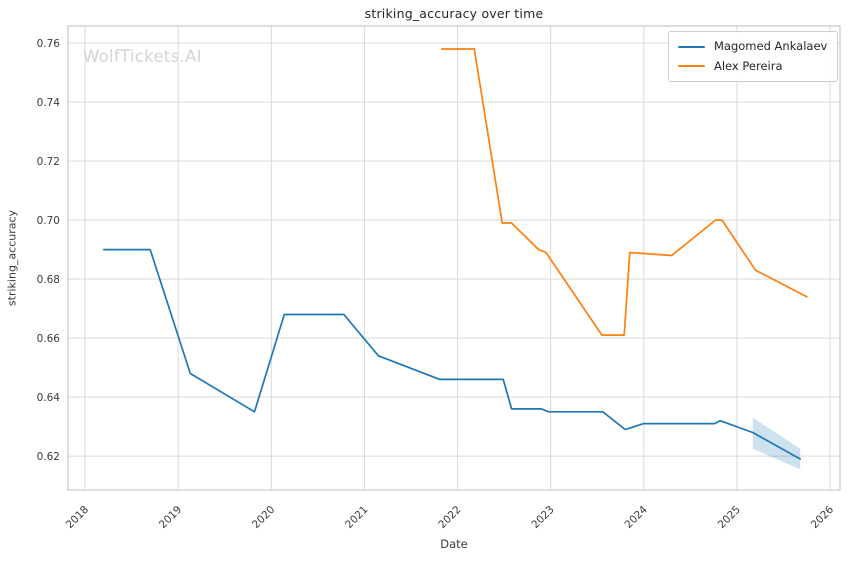 The width and height of the screenshot is (855, 561). Describe the element at coordinates (748, 65) in the screenshot. I see `legend-label-pereira: Alex Pereira` at that location.